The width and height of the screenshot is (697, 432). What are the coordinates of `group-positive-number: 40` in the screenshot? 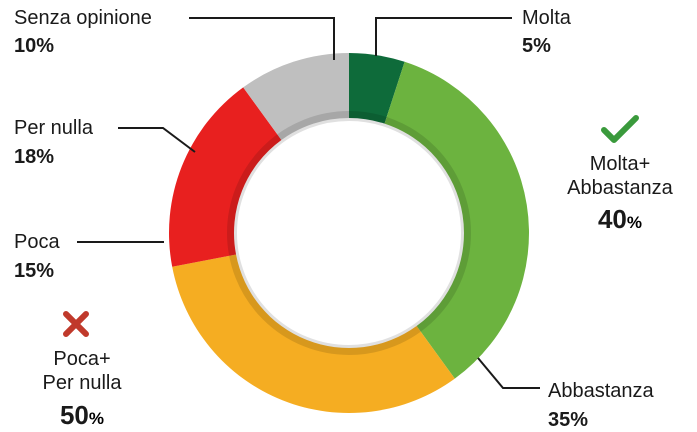 It's located at (612, 219).